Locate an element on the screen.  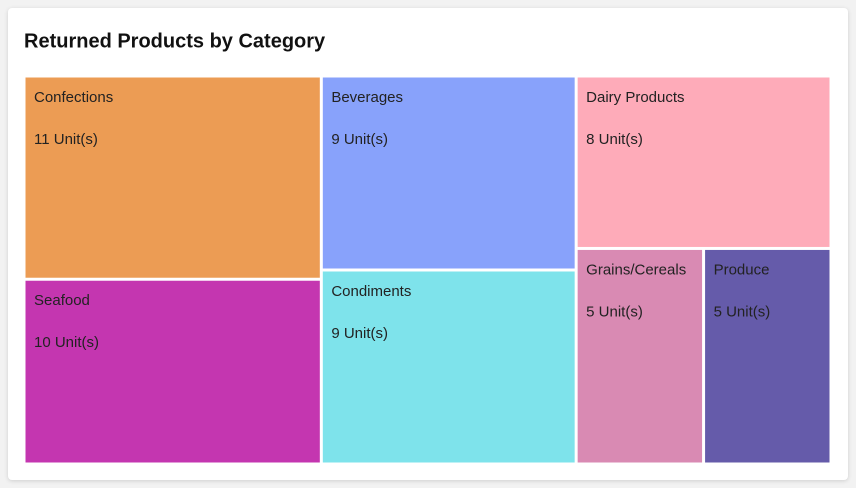
cell-label: Produce is located at coordinates (742, 269).